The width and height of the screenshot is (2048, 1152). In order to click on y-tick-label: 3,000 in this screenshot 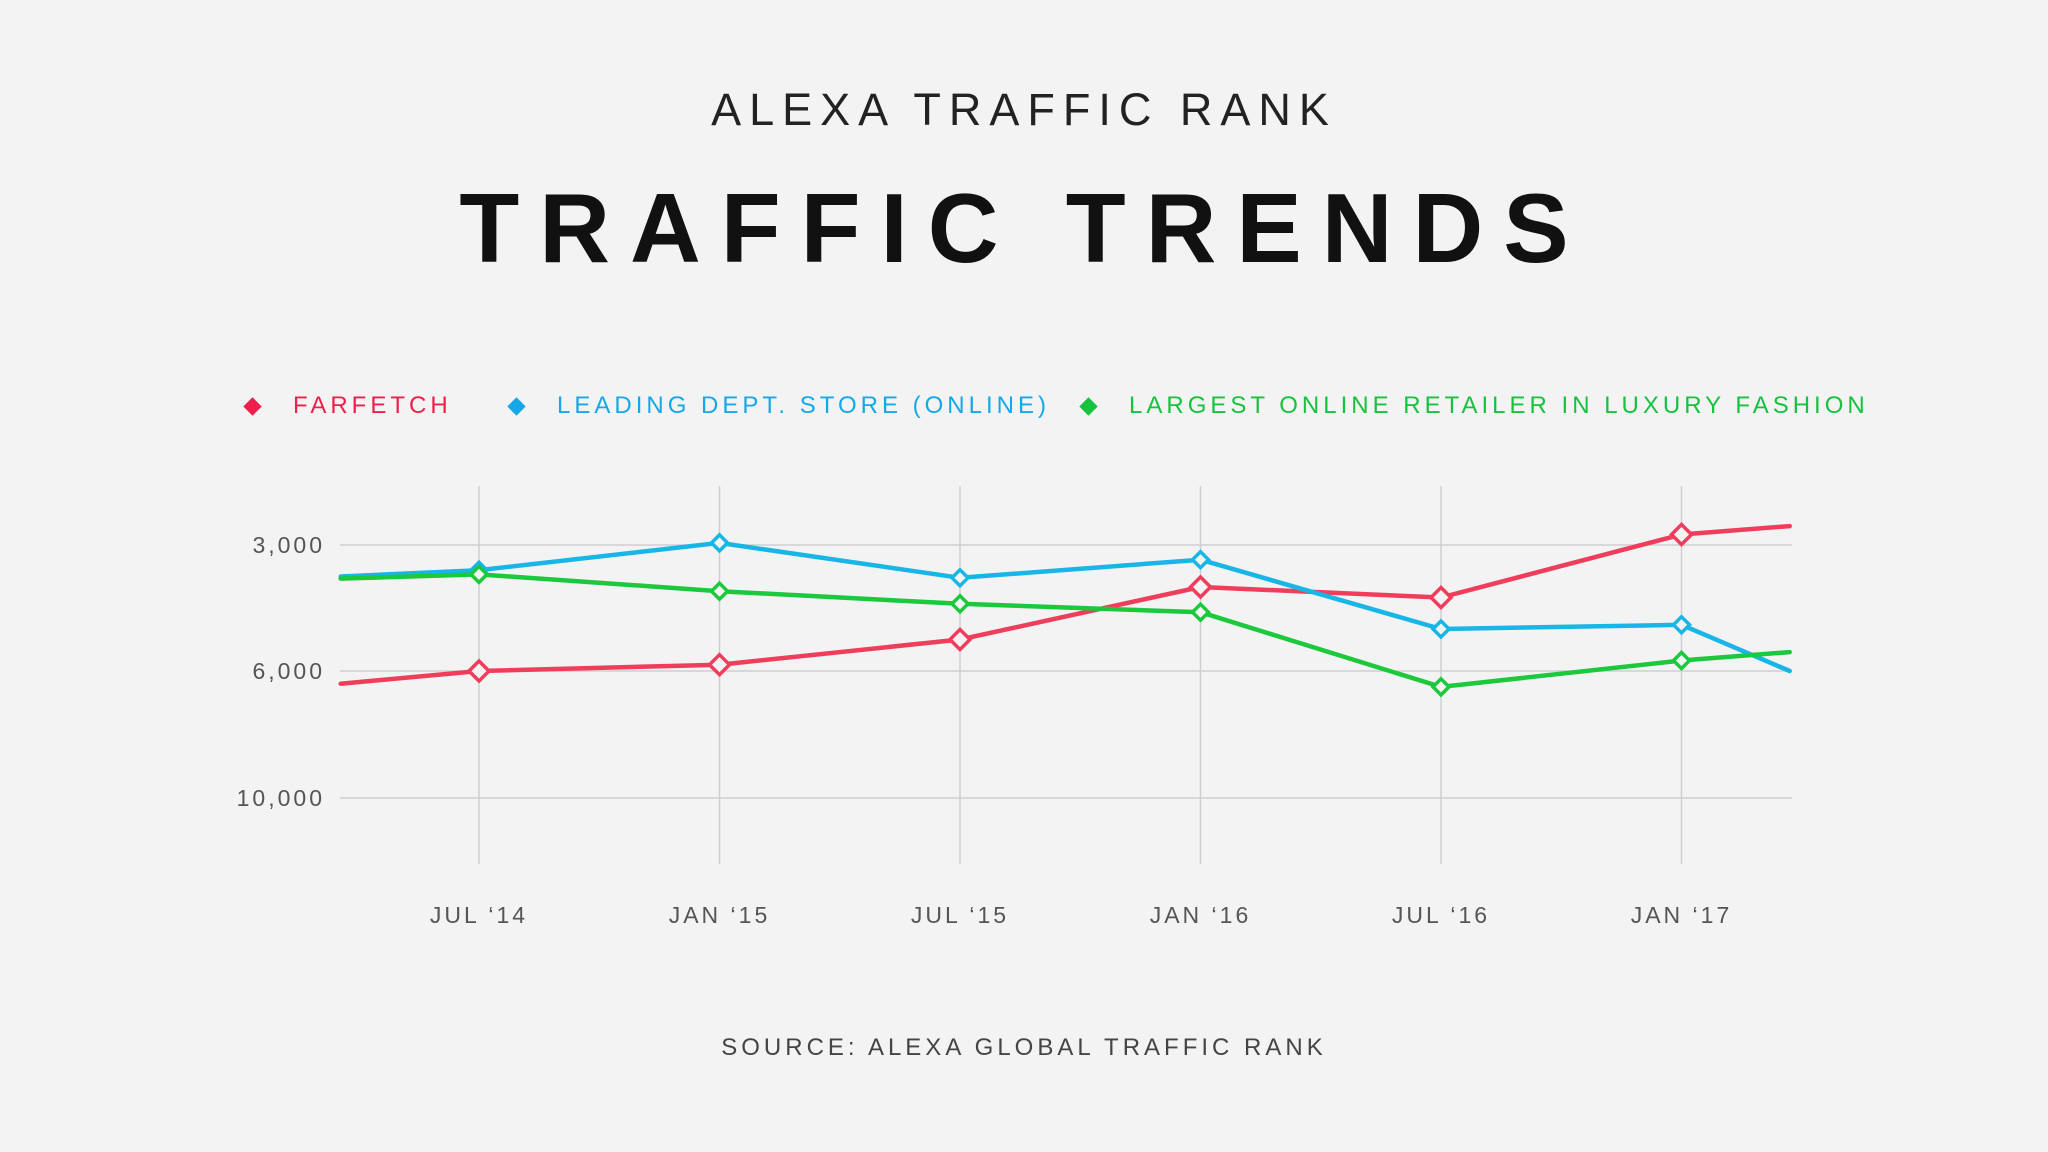, I will do `click(288, 545)`.